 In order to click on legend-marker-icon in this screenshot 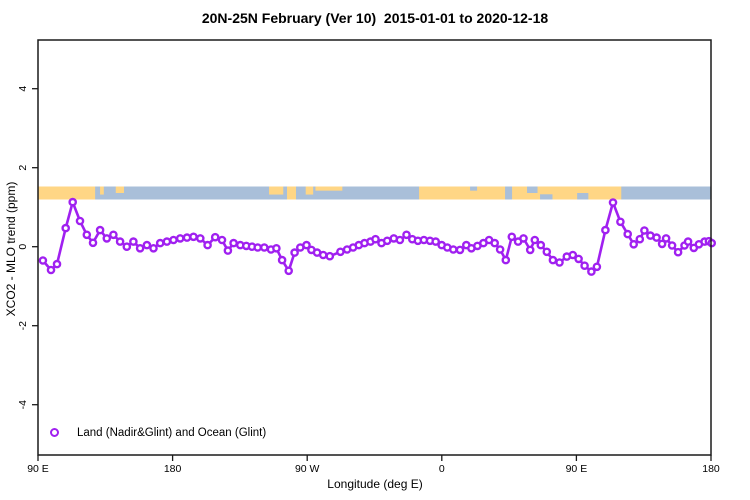, I will do `click(54, 432)`.